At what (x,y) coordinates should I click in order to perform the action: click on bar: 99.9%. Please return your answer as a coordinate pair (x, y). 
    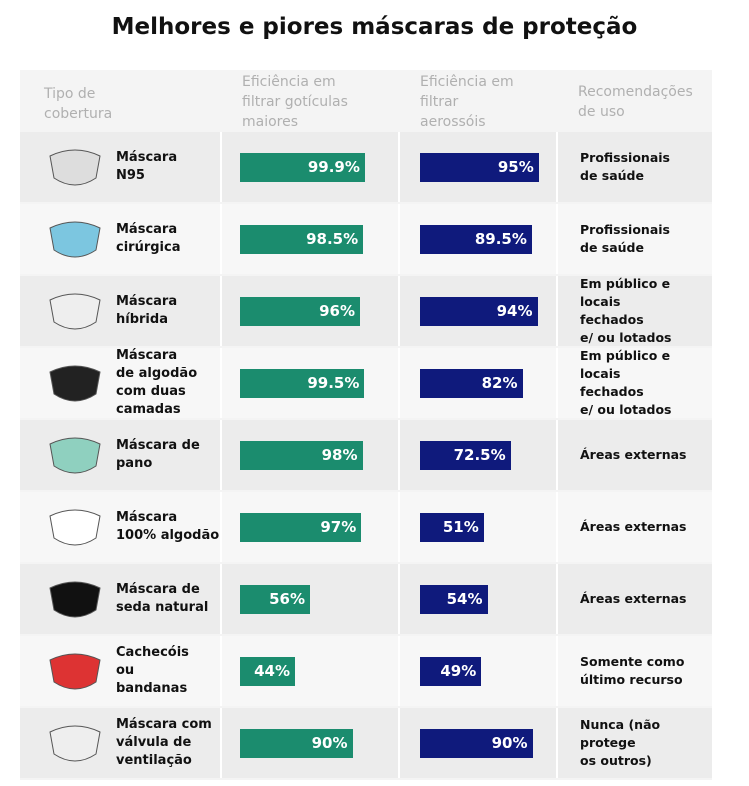
    Looking at the image, I should click on (302, 167).